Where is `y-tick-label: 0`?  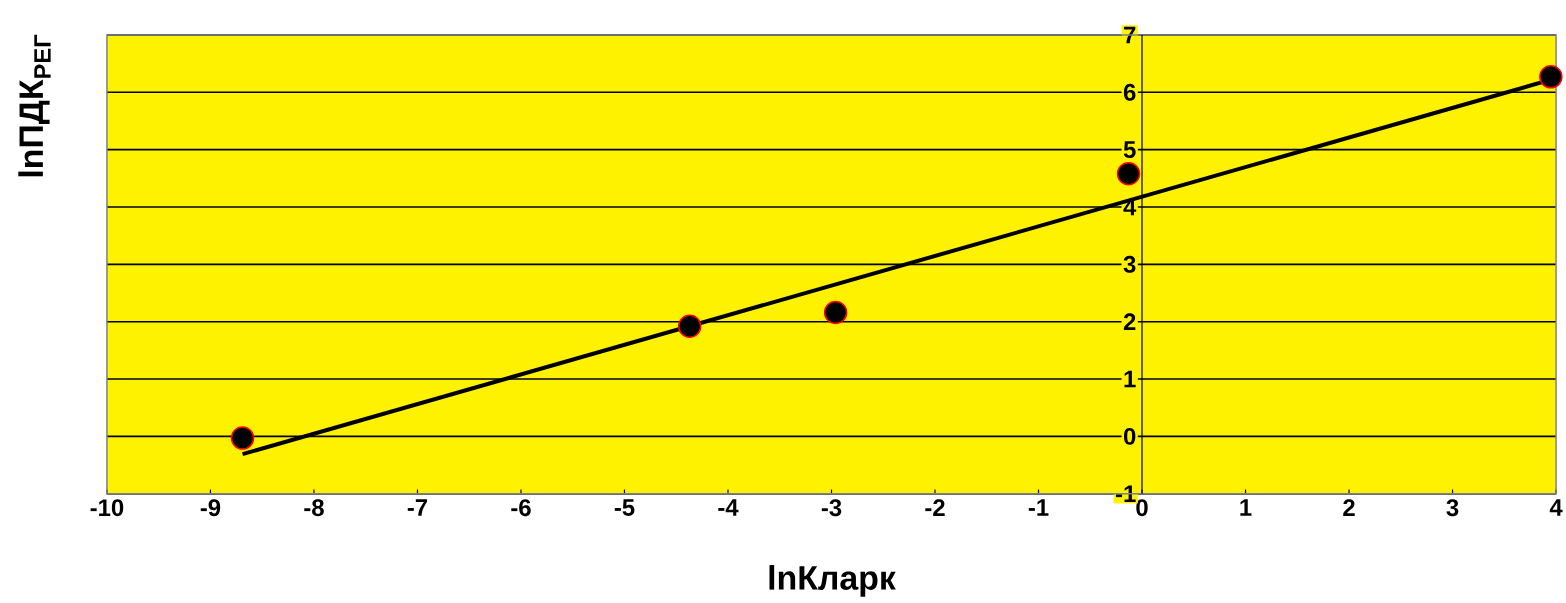
y-tick-label: 0 is located at coordinates (1129, 436).